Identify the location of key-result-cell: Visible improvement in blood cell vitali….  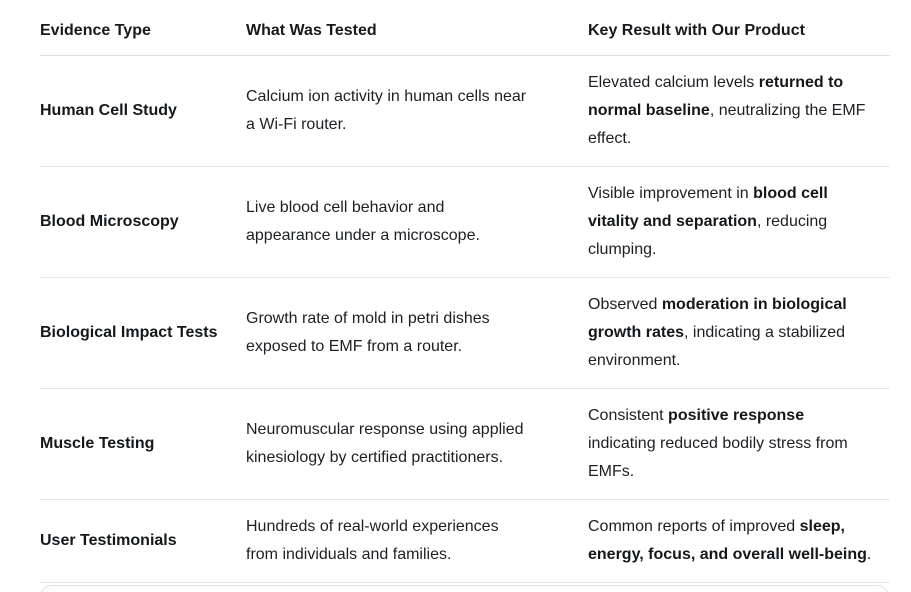
(739, 222).